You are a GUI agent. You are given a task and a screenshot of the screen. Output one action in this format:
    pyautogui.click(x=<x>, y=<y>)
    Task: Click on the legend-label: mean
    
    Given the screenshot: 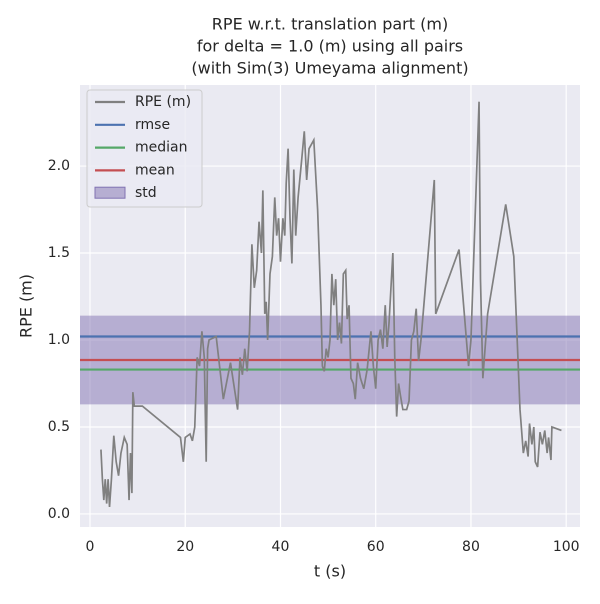 What is the action you would take?
    pyautogui.click(x=155, y=170)
    